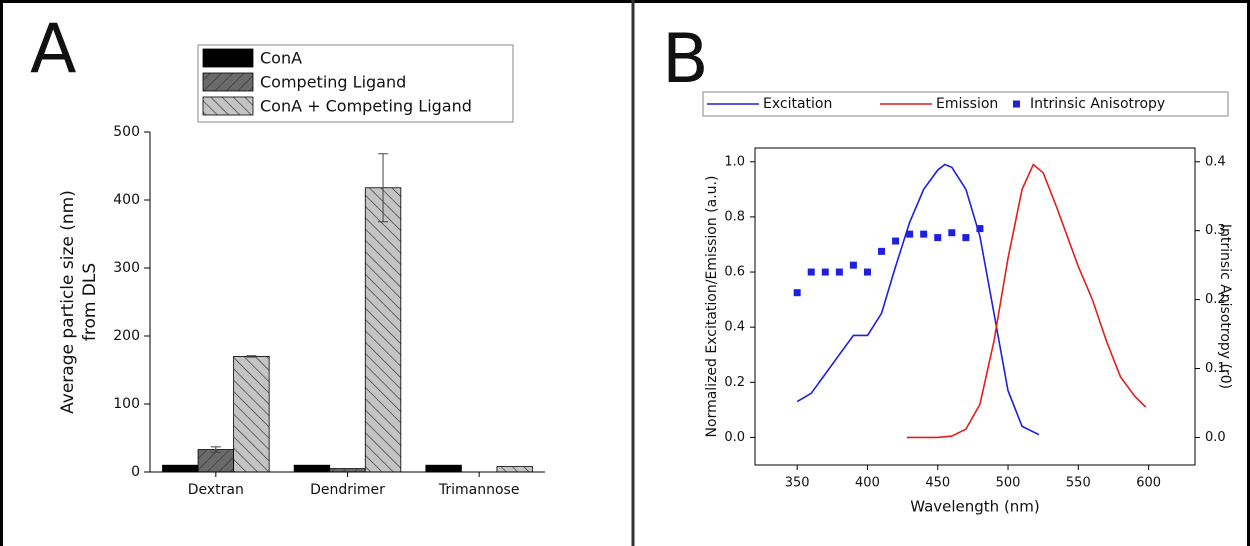  What do you see at coordinates (734, 327) in the screenshot?
I see `y-tick-label: 0.4` at bounding box center [734, 327].